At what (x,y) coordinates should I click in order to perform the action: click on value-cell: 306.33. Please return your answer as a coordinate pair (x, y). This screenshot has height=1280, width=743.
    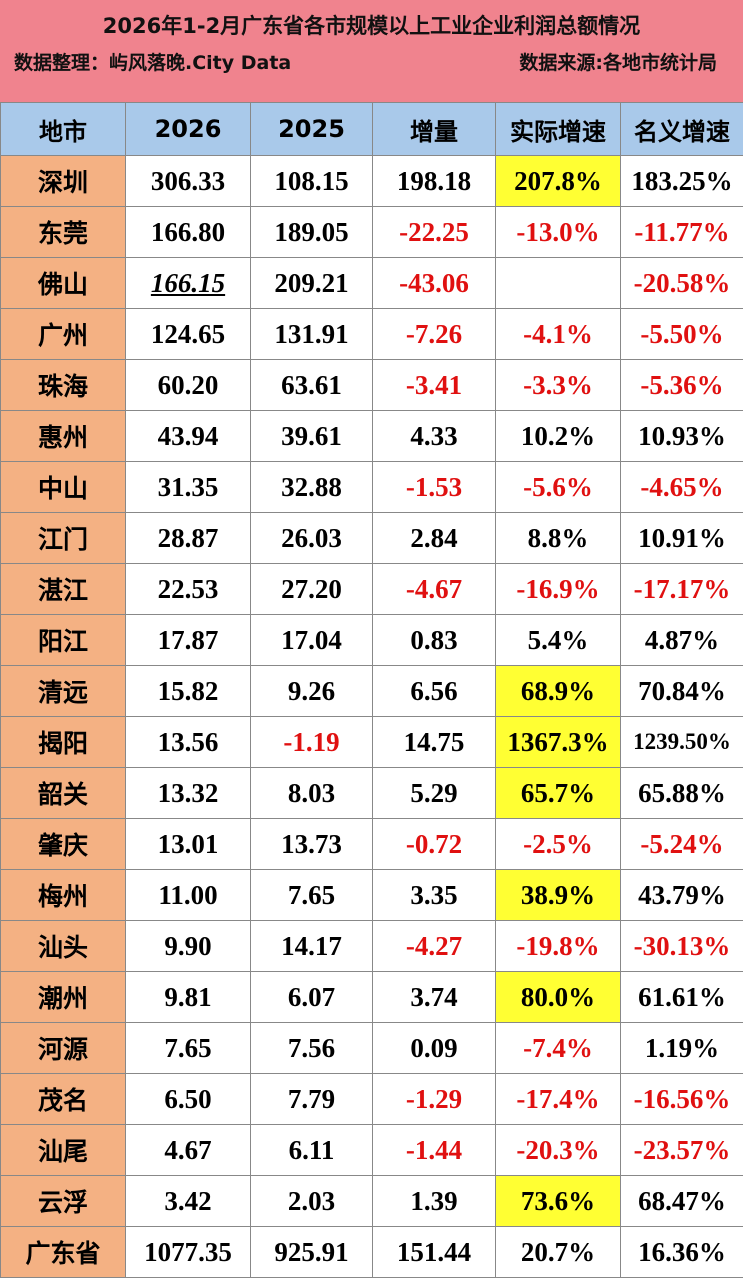
    Looking at the image, I should click on (188, 181).